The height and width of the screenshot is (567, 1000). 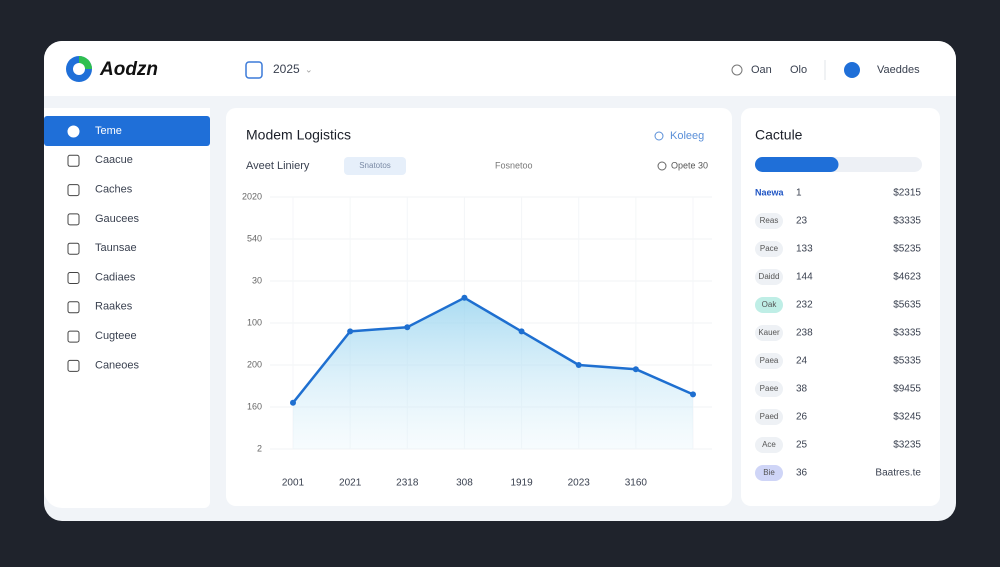 I want to click on panel-title: Modem Logistics, so click(x=298, y=135).